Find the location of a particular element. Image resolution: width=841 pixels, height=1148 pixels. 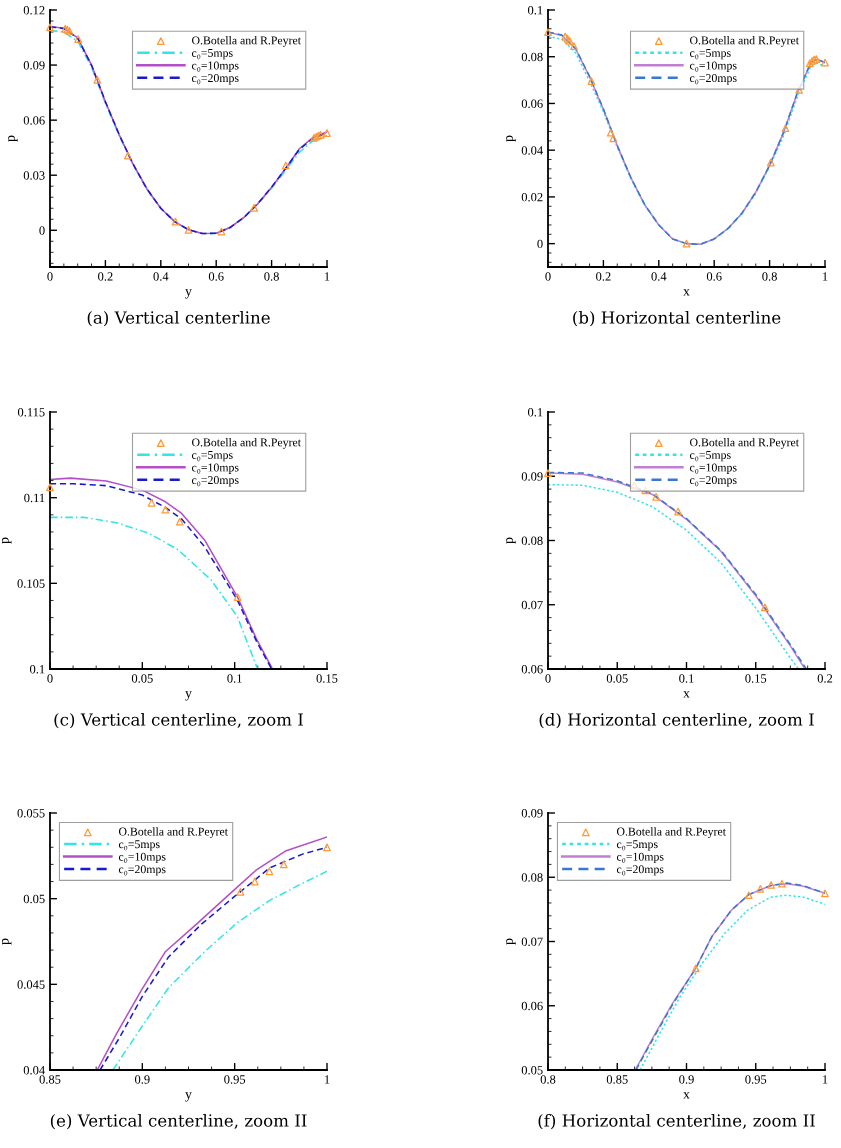

y-tick-label: 0.12 is located at coordinates (34, 10).